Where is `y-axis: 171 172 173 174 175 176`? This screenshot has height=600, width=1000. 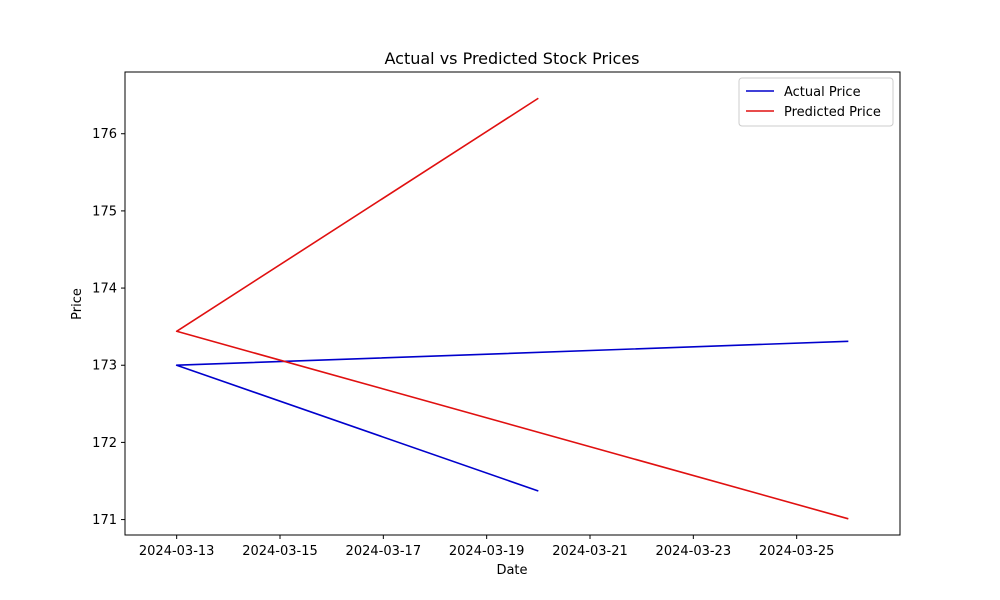
y-axis: 171 172 173 174 175 176 is located at coordinates (108, 327).